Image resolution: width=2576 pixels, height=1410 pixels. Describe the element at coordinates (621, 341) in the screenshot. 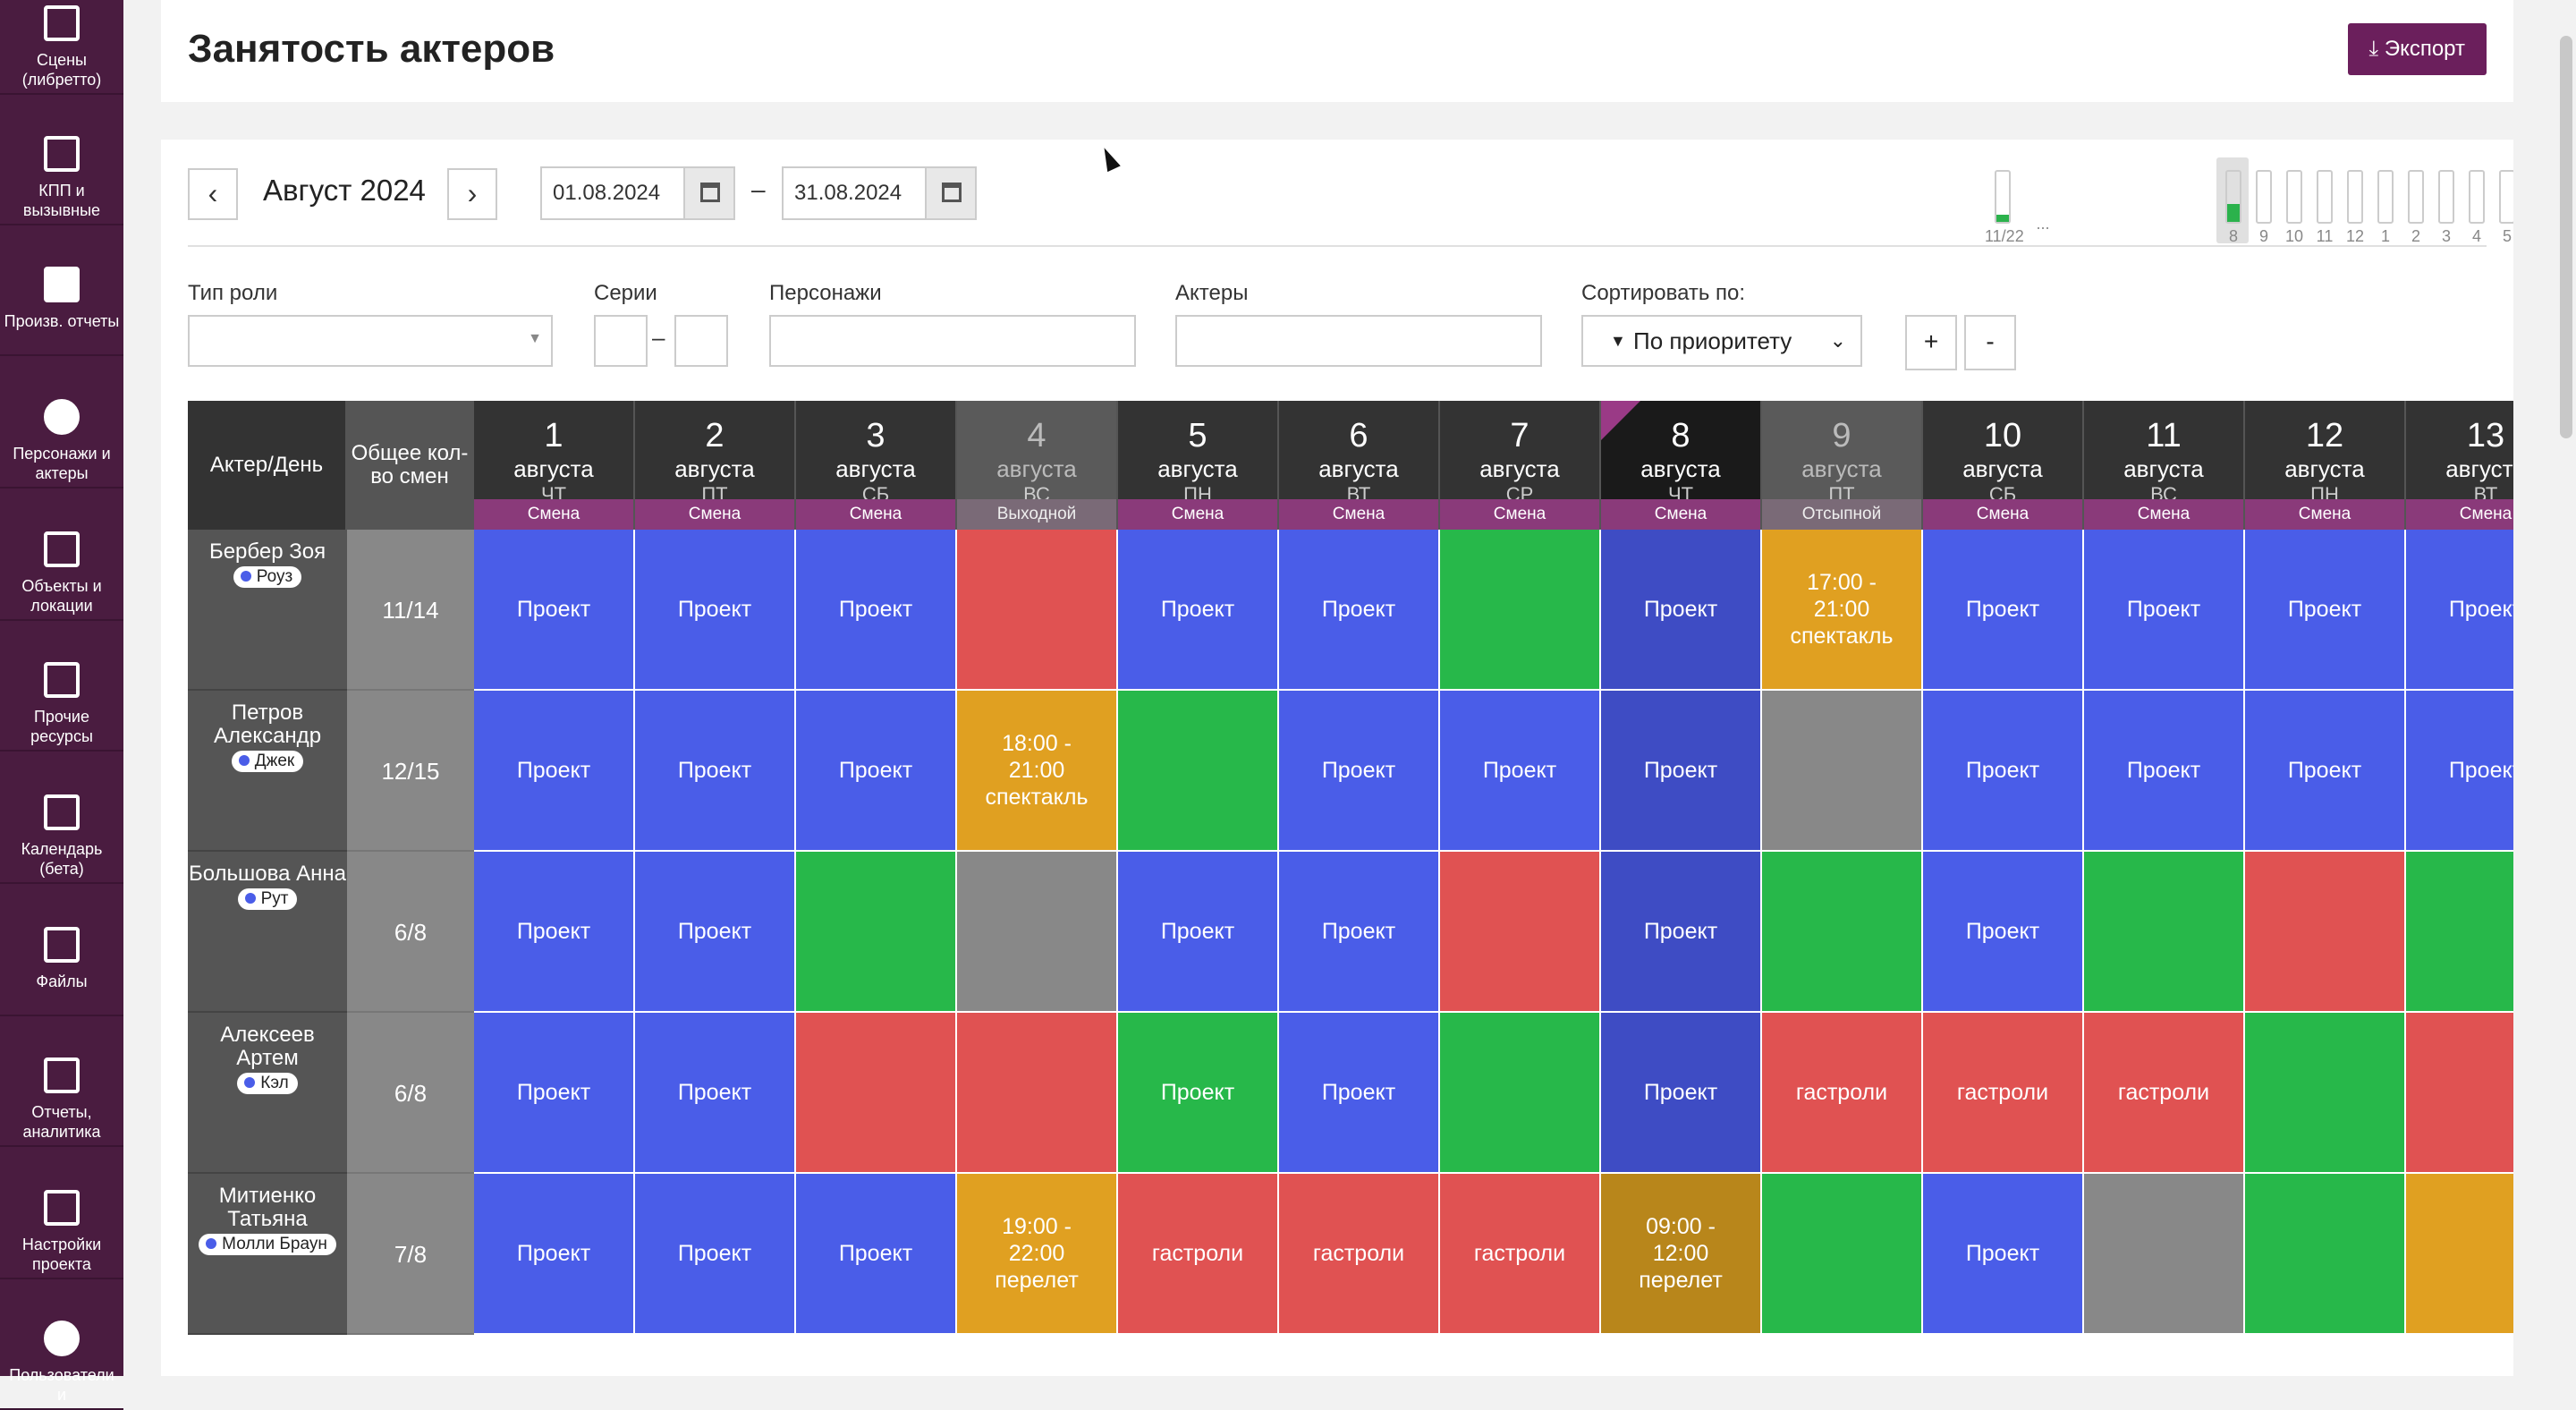

I see `series-from-input` at that location.